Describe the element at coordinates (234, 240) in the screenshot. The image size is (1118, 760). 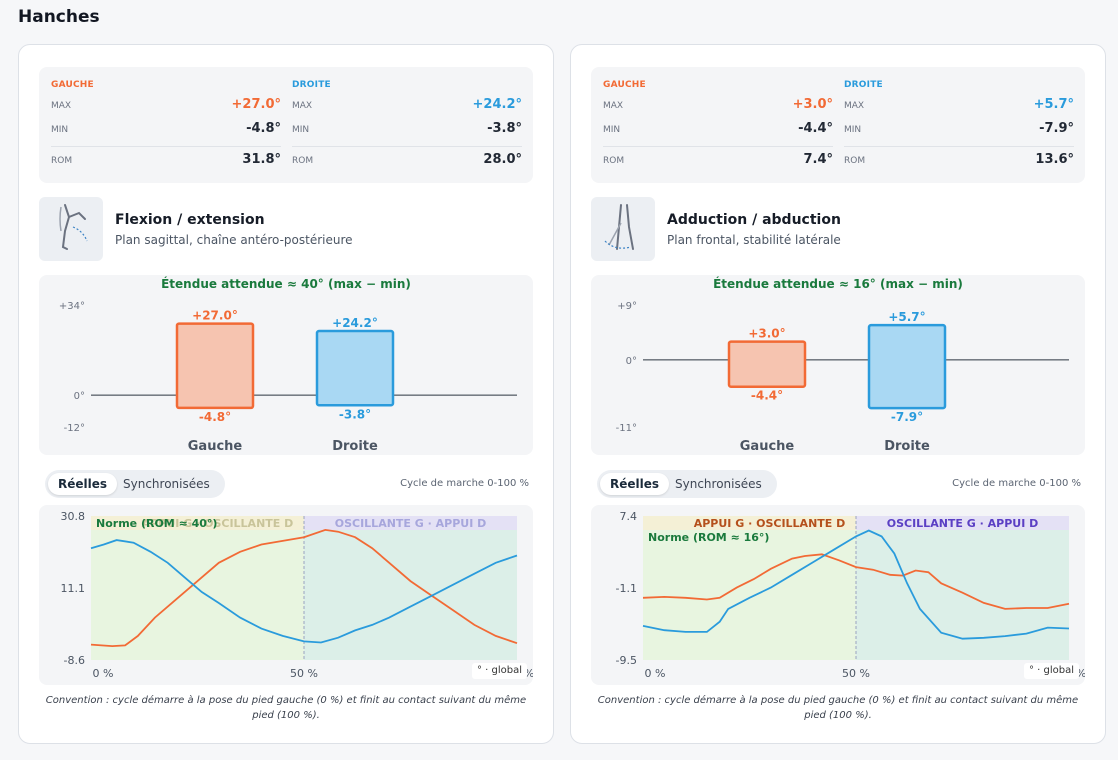
I see `movement-subtitle: Plan sagittal, chaîne antéro-postérieure` at that location.